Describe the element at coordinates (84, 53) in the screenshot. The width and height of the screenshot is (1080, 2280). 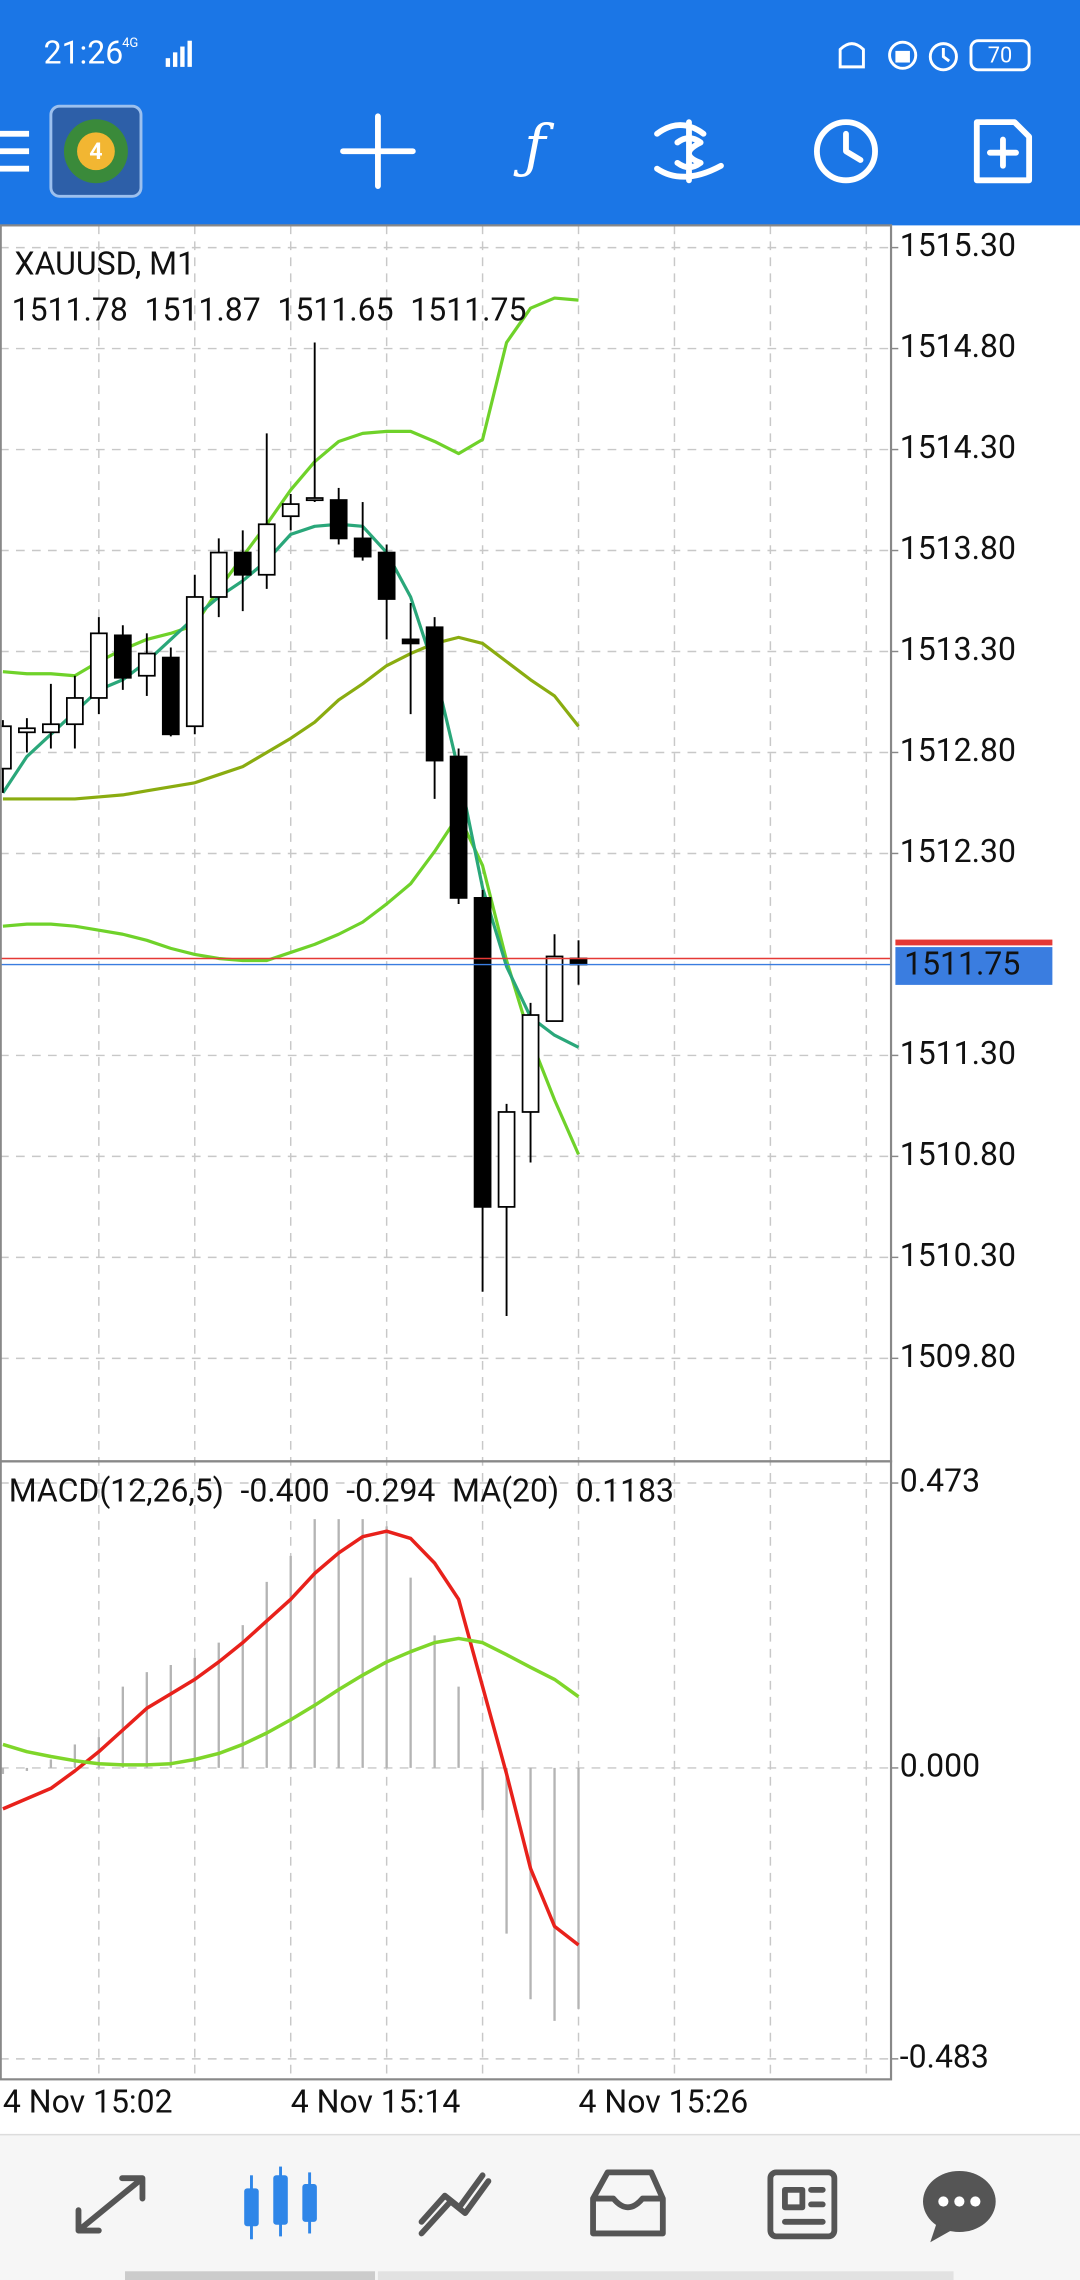
I see `status-time: 21:26` at that location.